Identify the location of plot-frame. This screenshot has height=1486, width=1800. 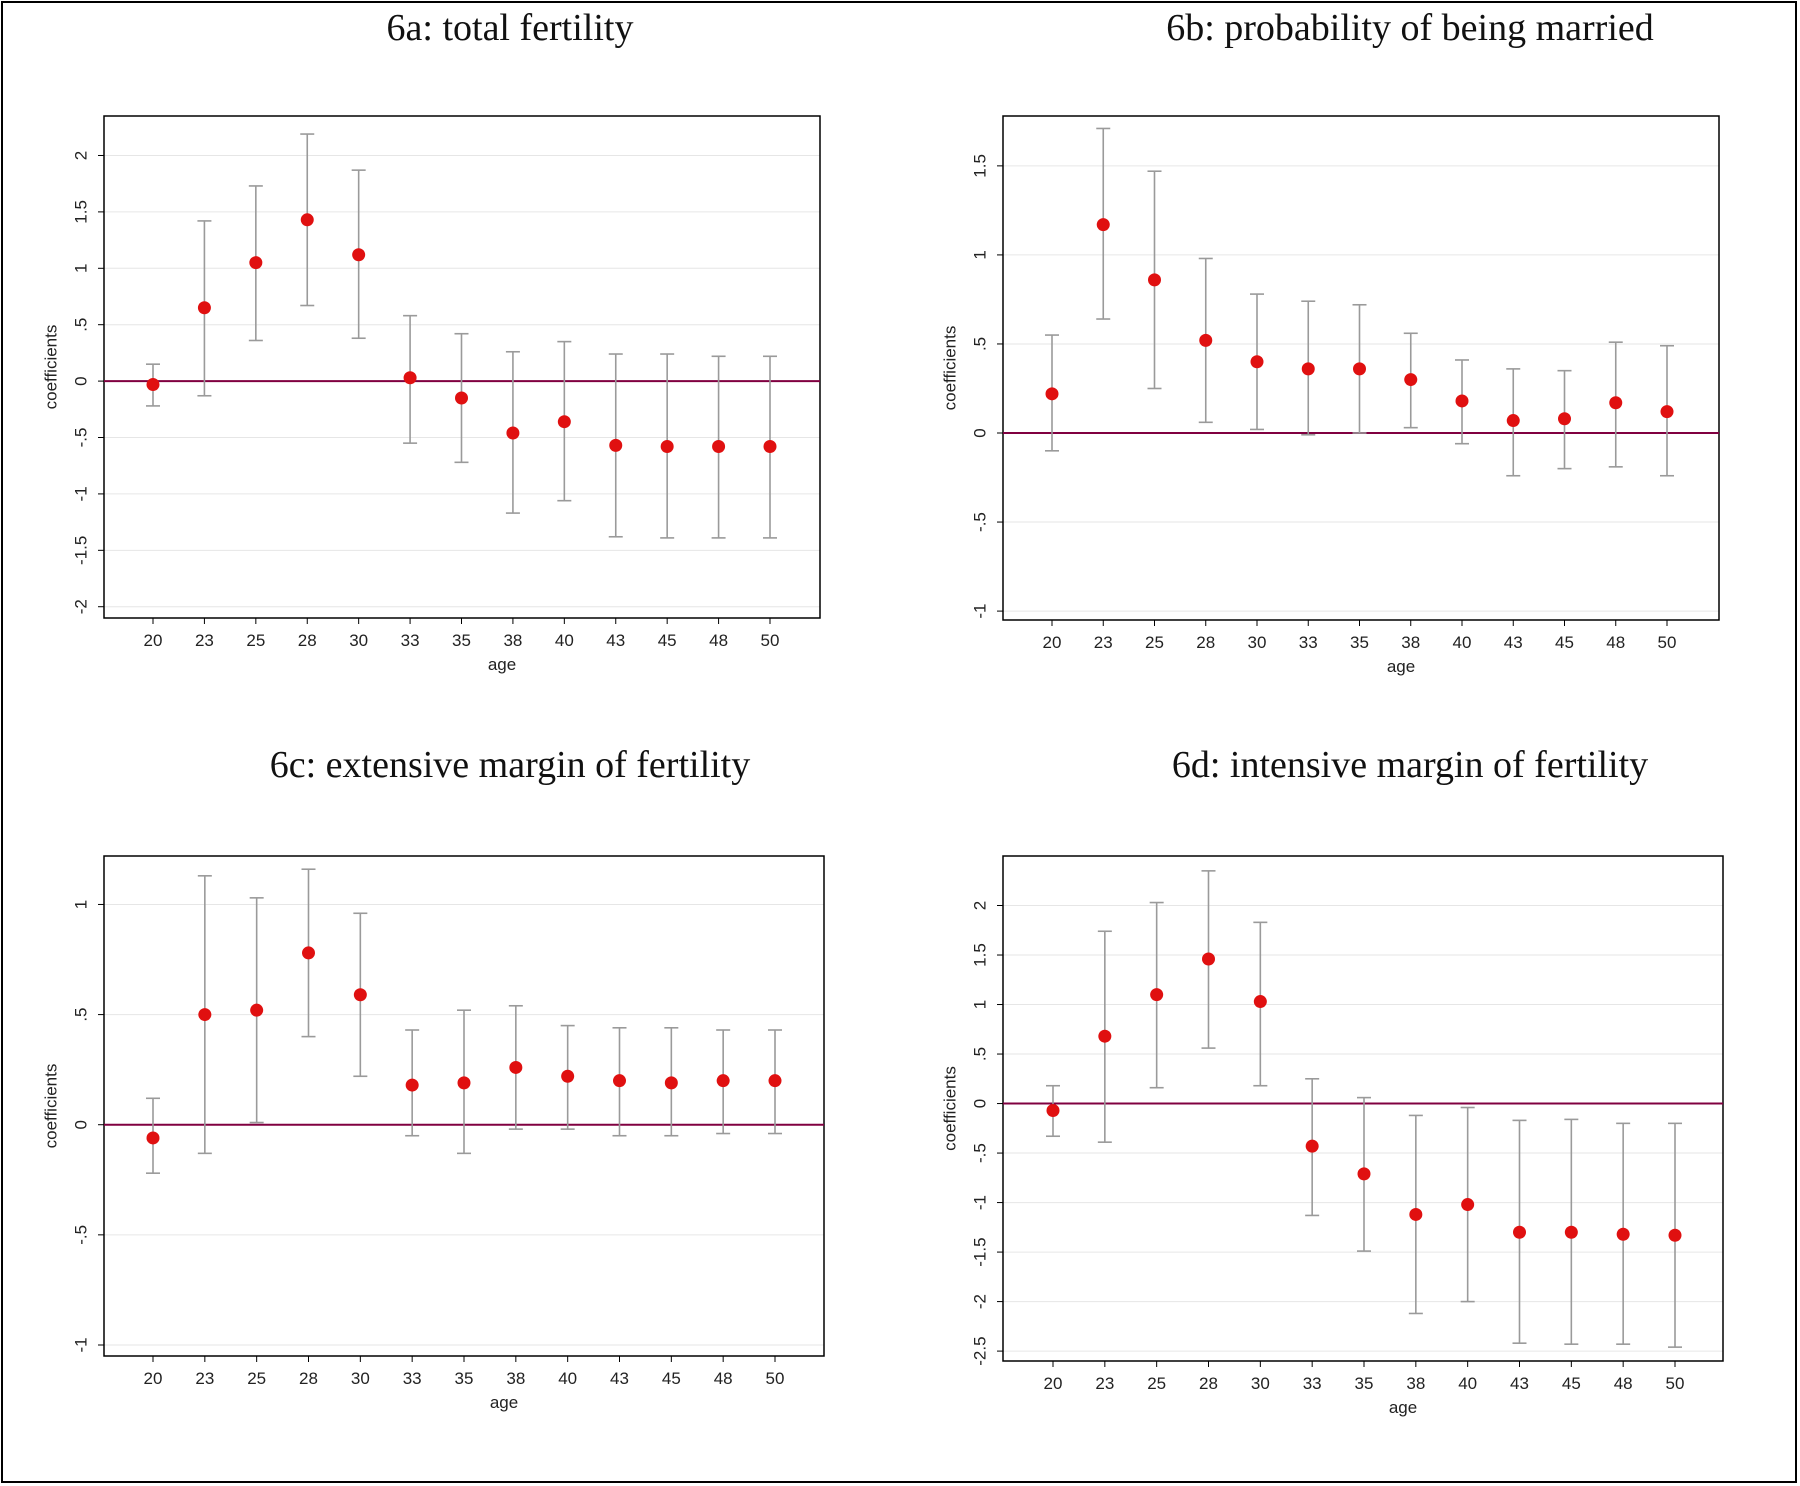
(1361, 368).